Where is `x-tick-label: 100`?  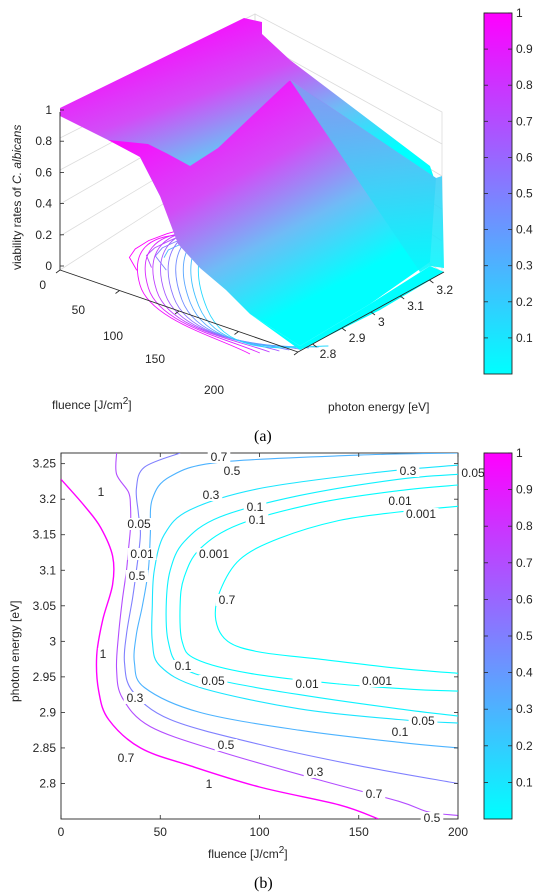 x-tick-label: 100 is located at coordinates (113, 336).